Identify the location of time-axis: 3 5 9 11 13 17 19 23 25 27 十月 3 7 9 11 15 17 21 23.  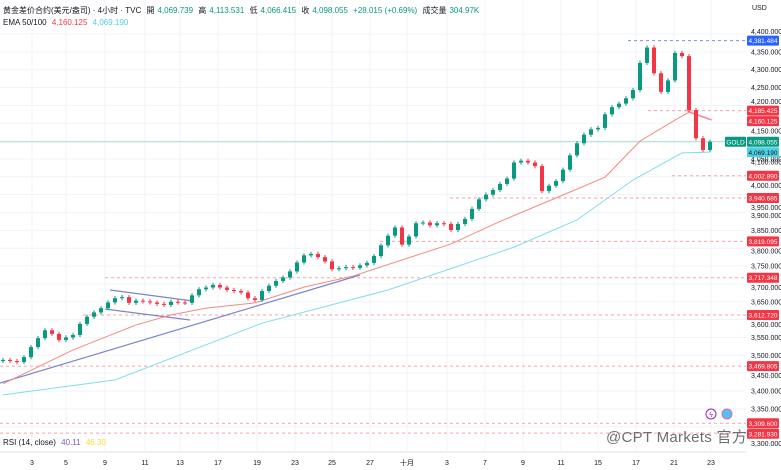
(372, 462).